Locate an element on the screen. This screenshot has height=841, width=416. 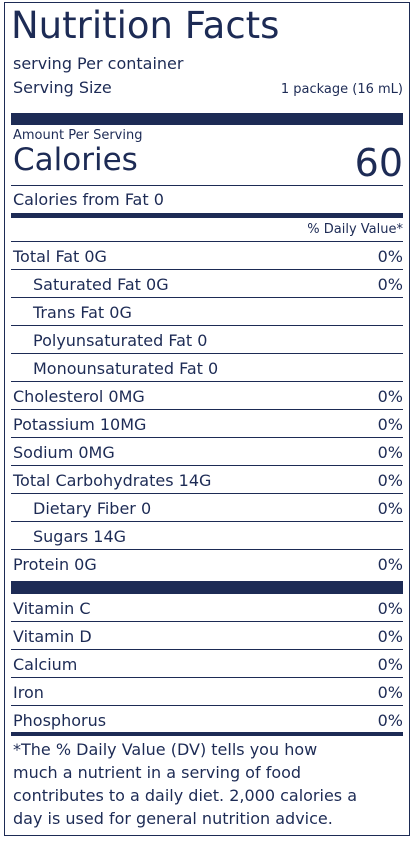
daily-value-header: % Daily Value* is located at coordinates (355, 229).